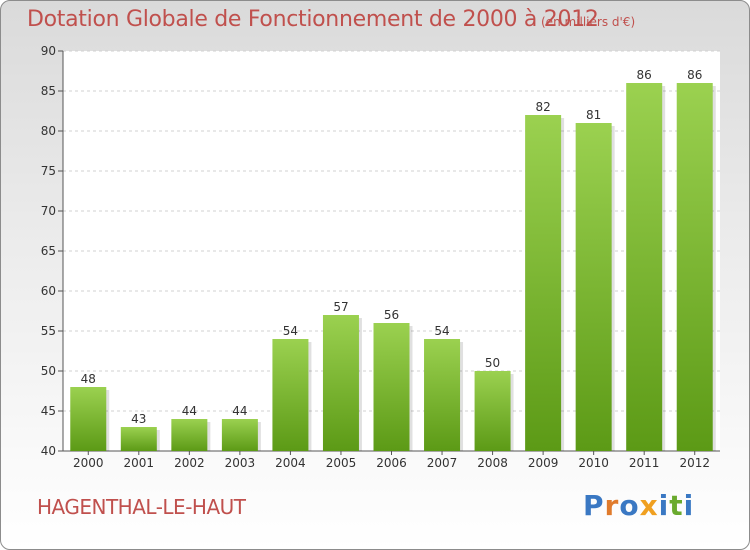 The width and height of the screenshot is (750, 550). What do you see at coordinates (442, 395) in the screenshot?
I see `bar-2007` at bounding box center [442, 395].